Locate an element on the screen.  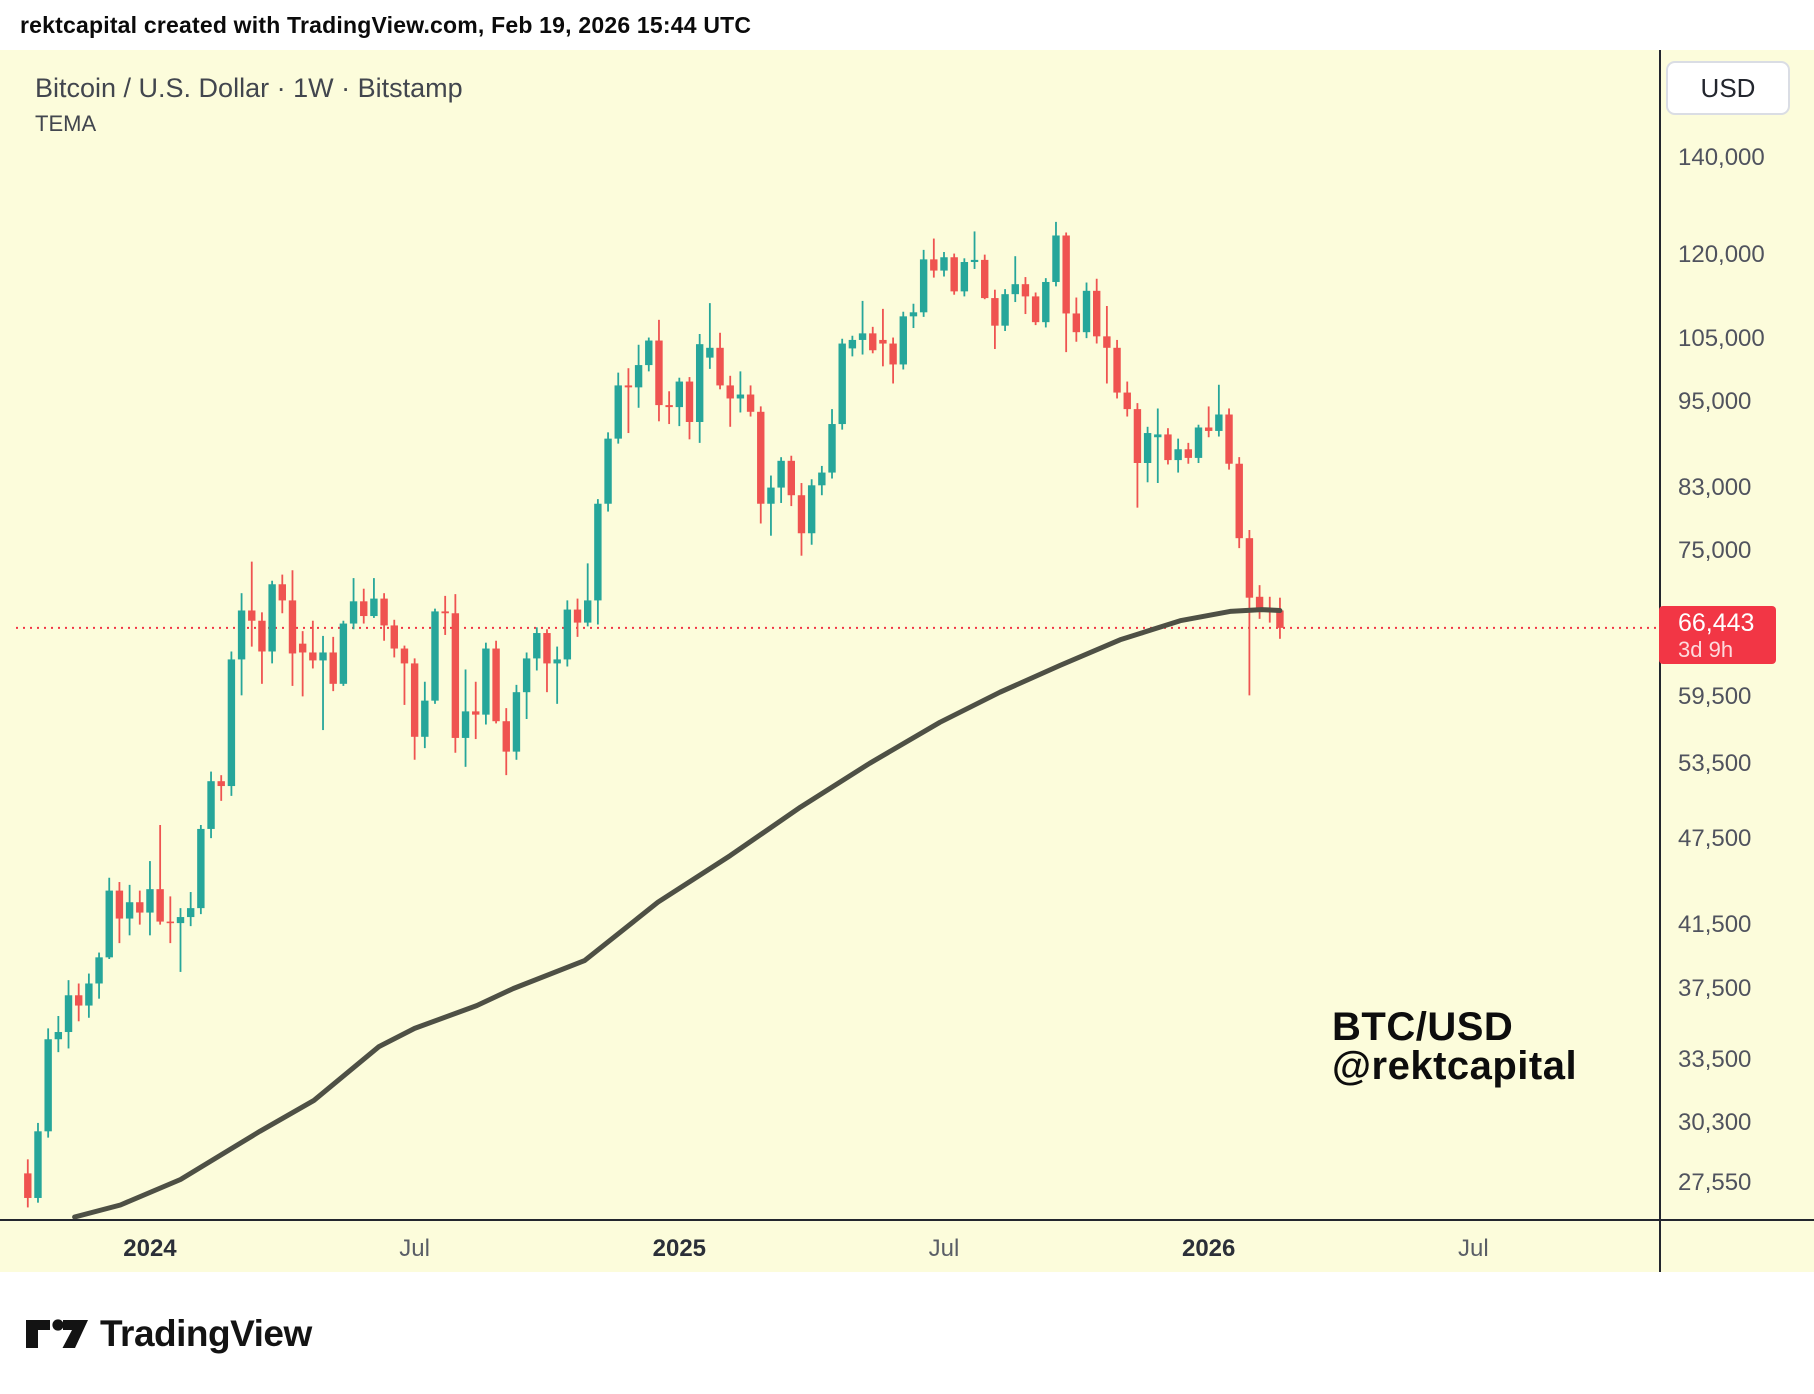
price-tick-47500: 47,500 is located at coordinates (1715, 839).